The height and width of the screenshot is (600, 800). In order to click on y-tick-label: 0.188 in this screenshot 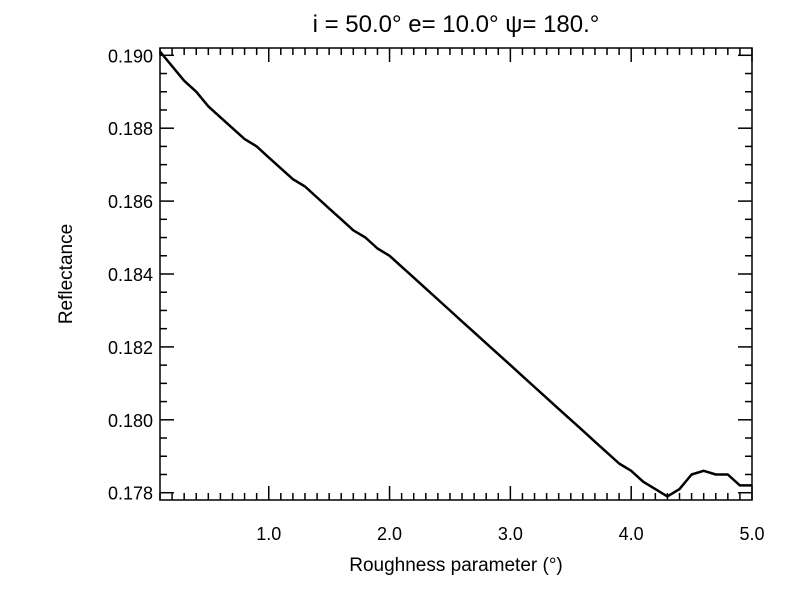, I will do `click(130, 129)`.